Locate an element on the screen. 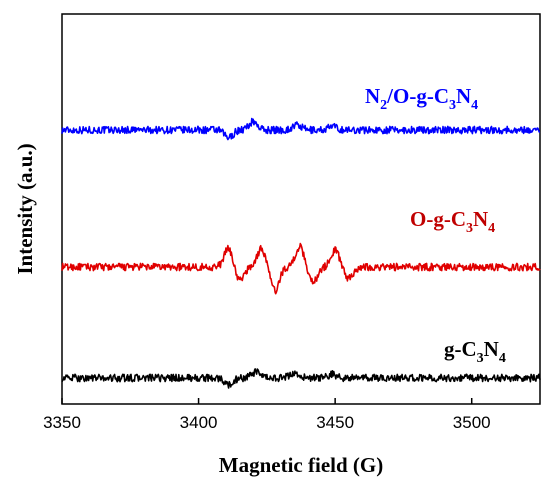 The image size is (550, 485). series-label-2: g-C3N4 is located at coordinates (475, 351).